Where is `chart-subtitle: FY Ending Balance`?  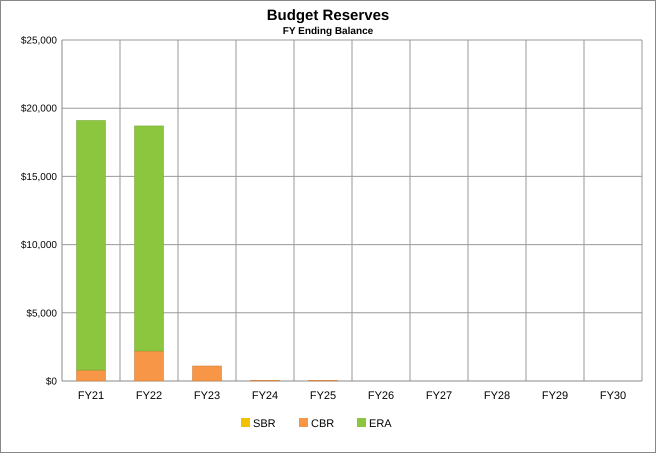 chart-subtitle: FY Ending Balance is located at coordinates (328, 31).